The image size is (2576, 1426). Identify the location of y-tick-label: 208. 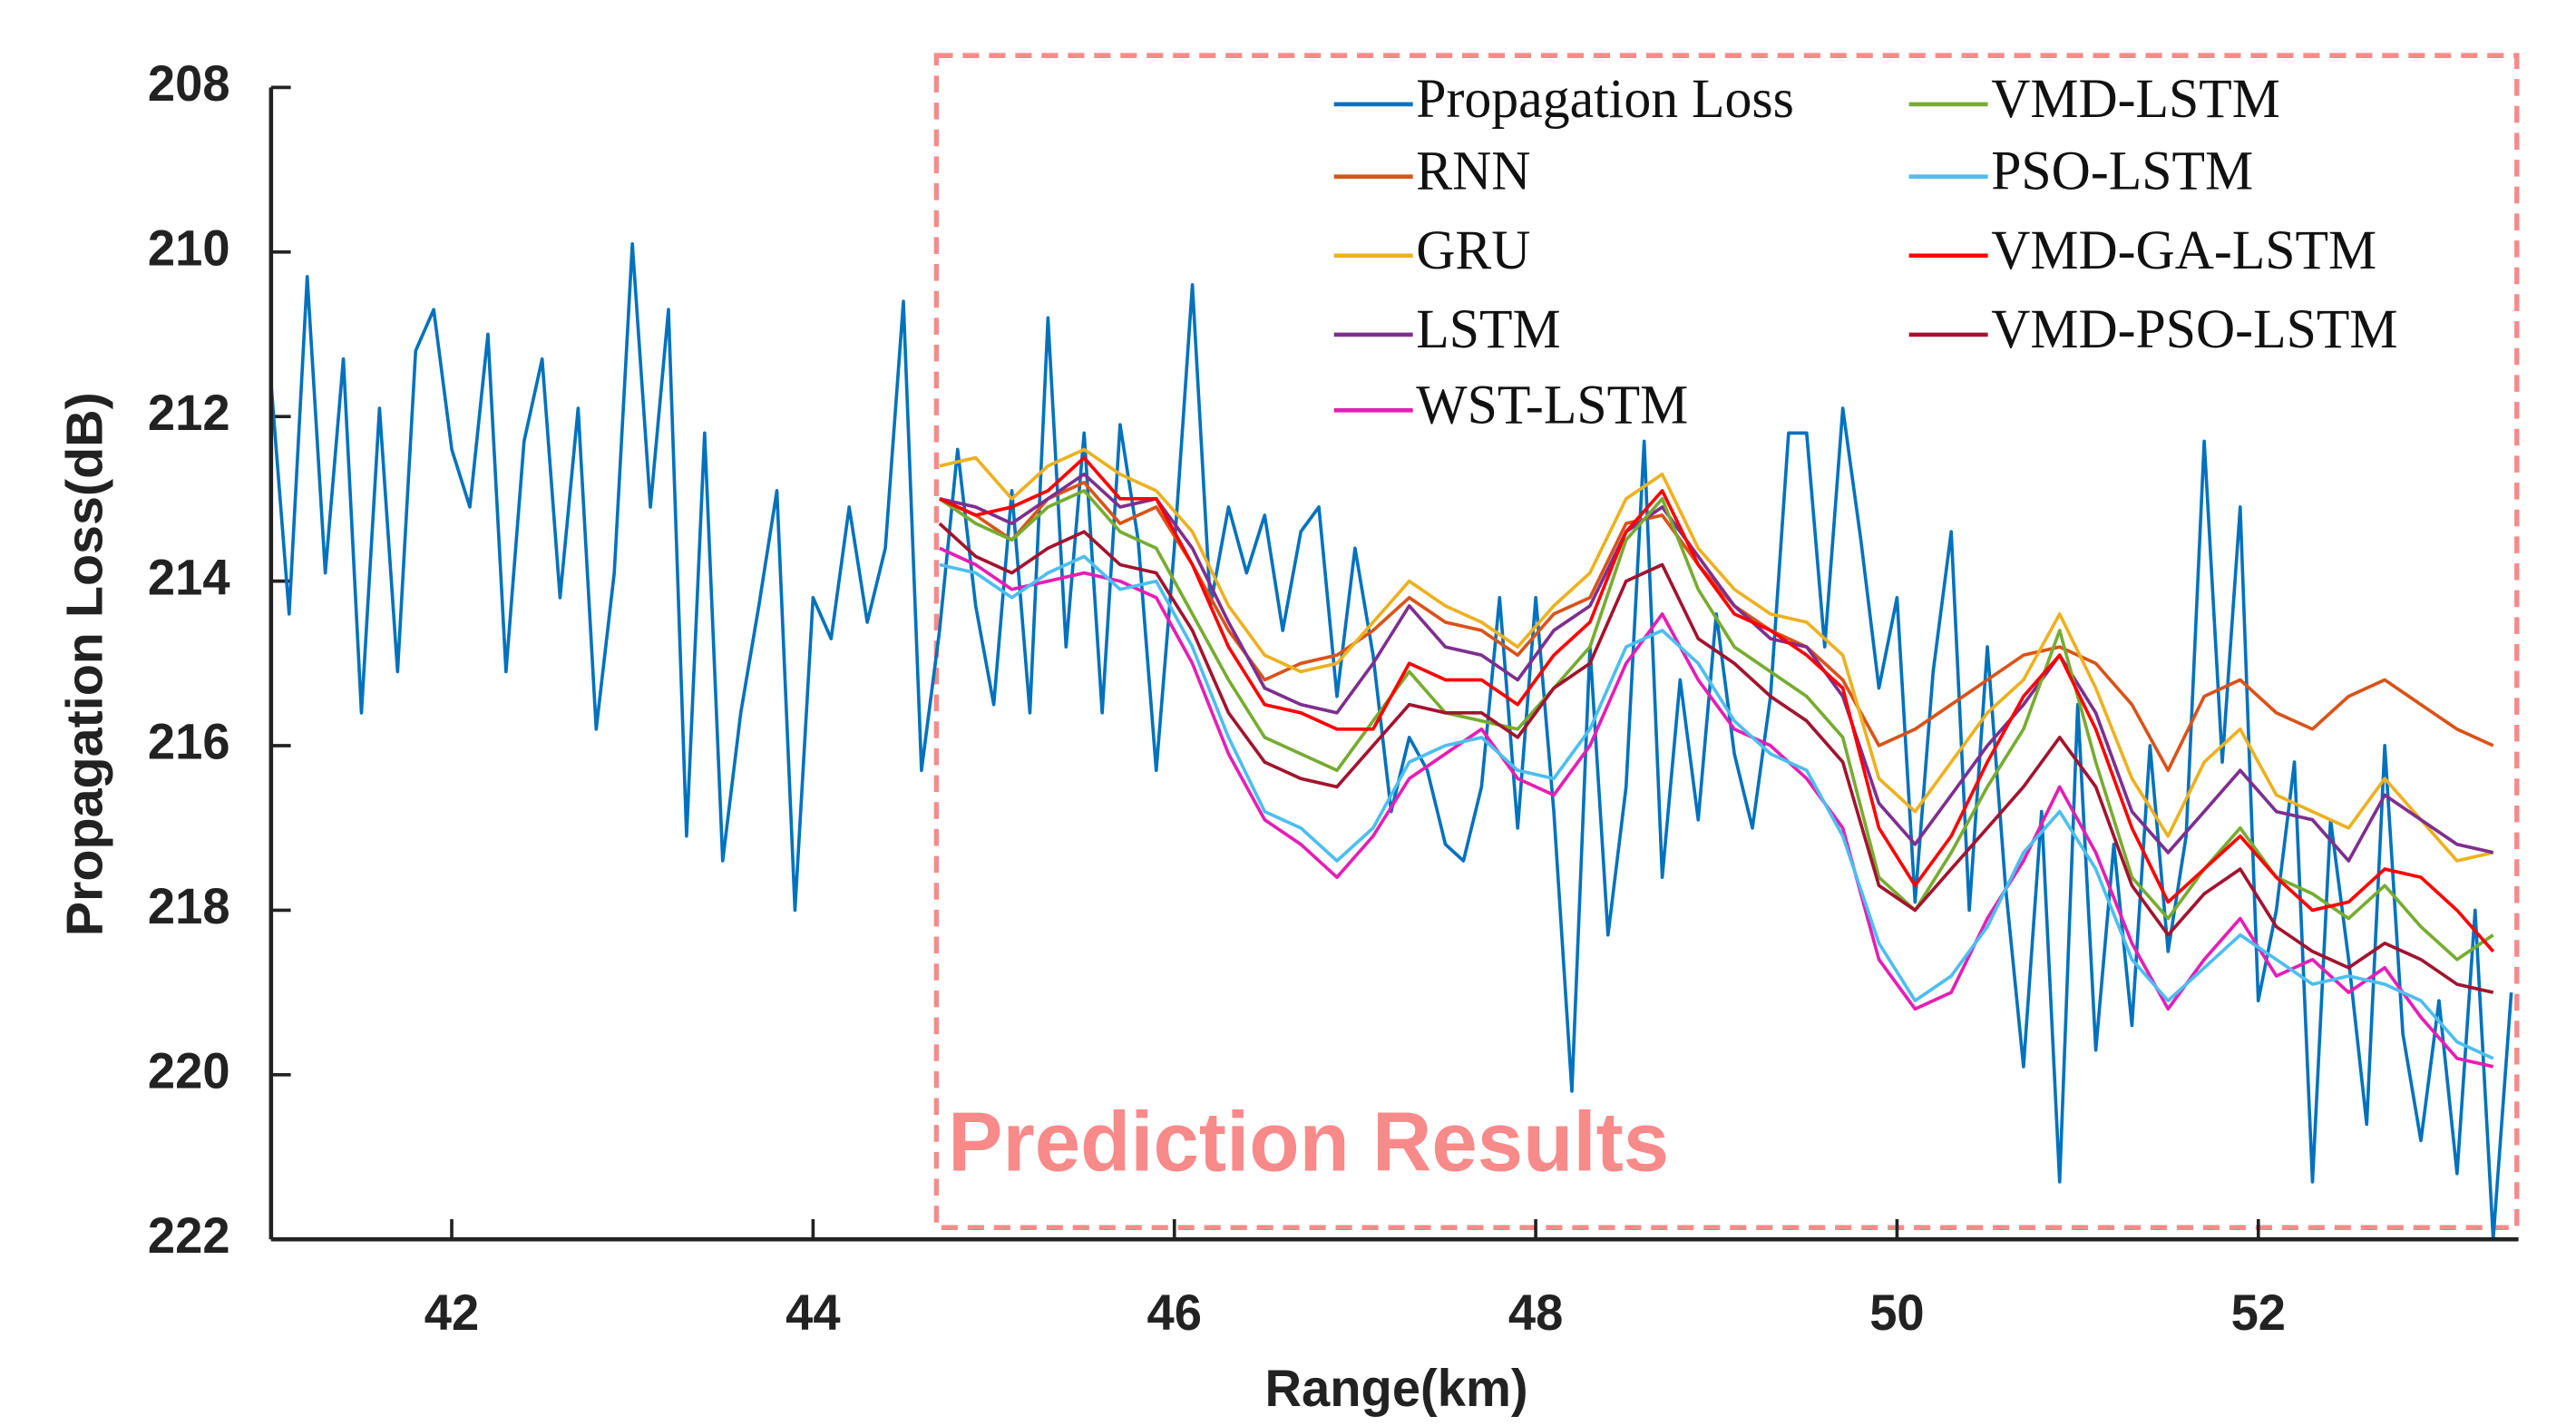
(189, 83).